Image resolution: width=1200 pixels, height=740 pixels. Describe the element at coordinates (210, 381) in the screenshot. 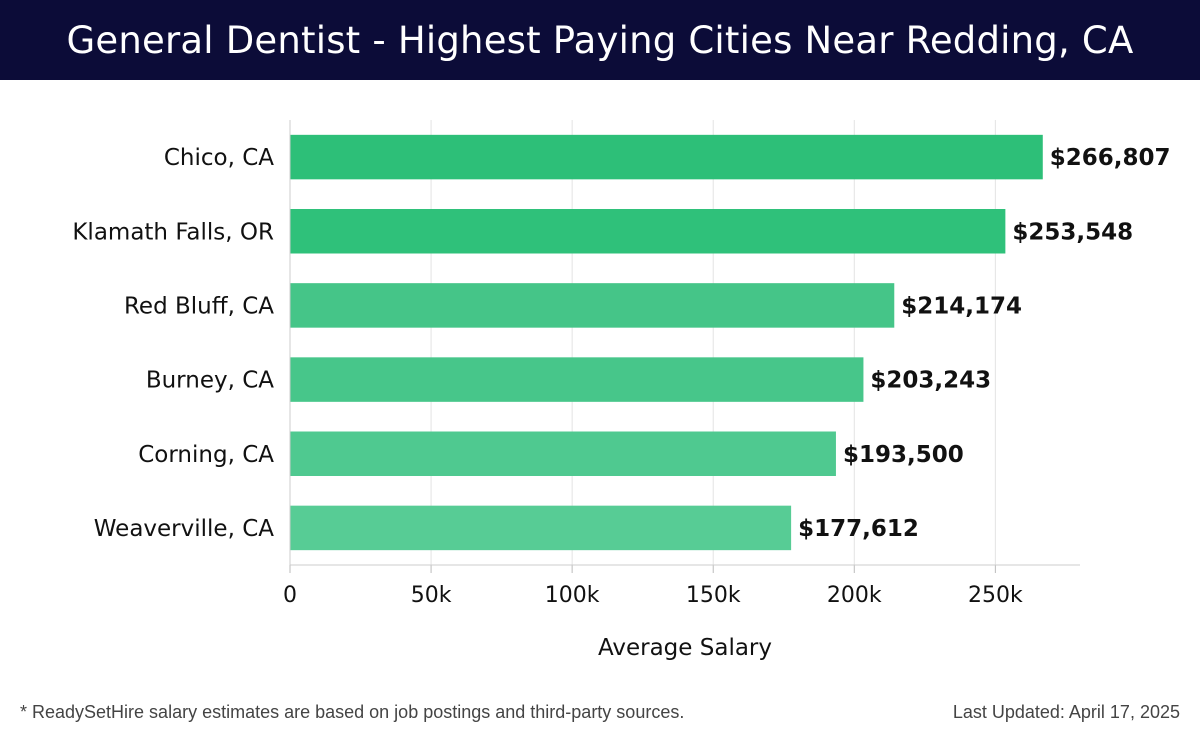

I see `y-category-label: Burney, CA` at that location.